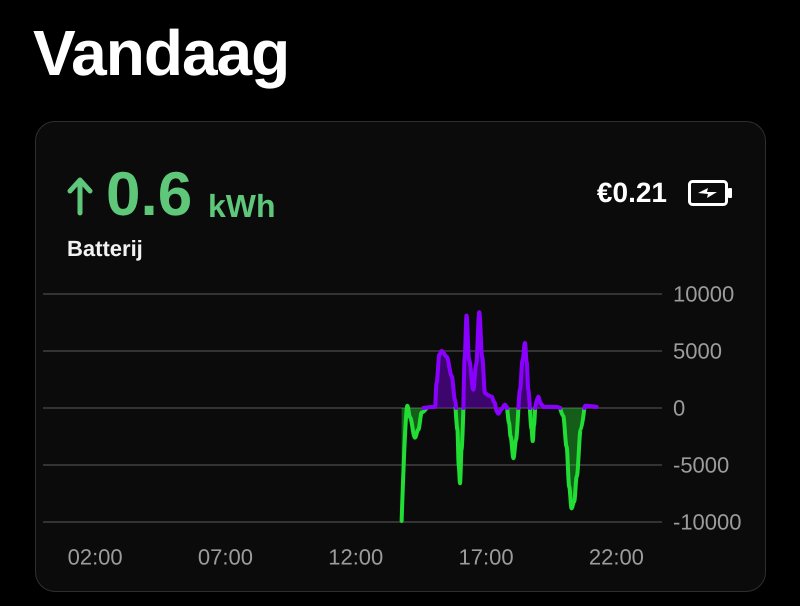 The width and height of the screenshot is (800, 606). I want to click on y-tick-label: 5000, so click(697, 351).